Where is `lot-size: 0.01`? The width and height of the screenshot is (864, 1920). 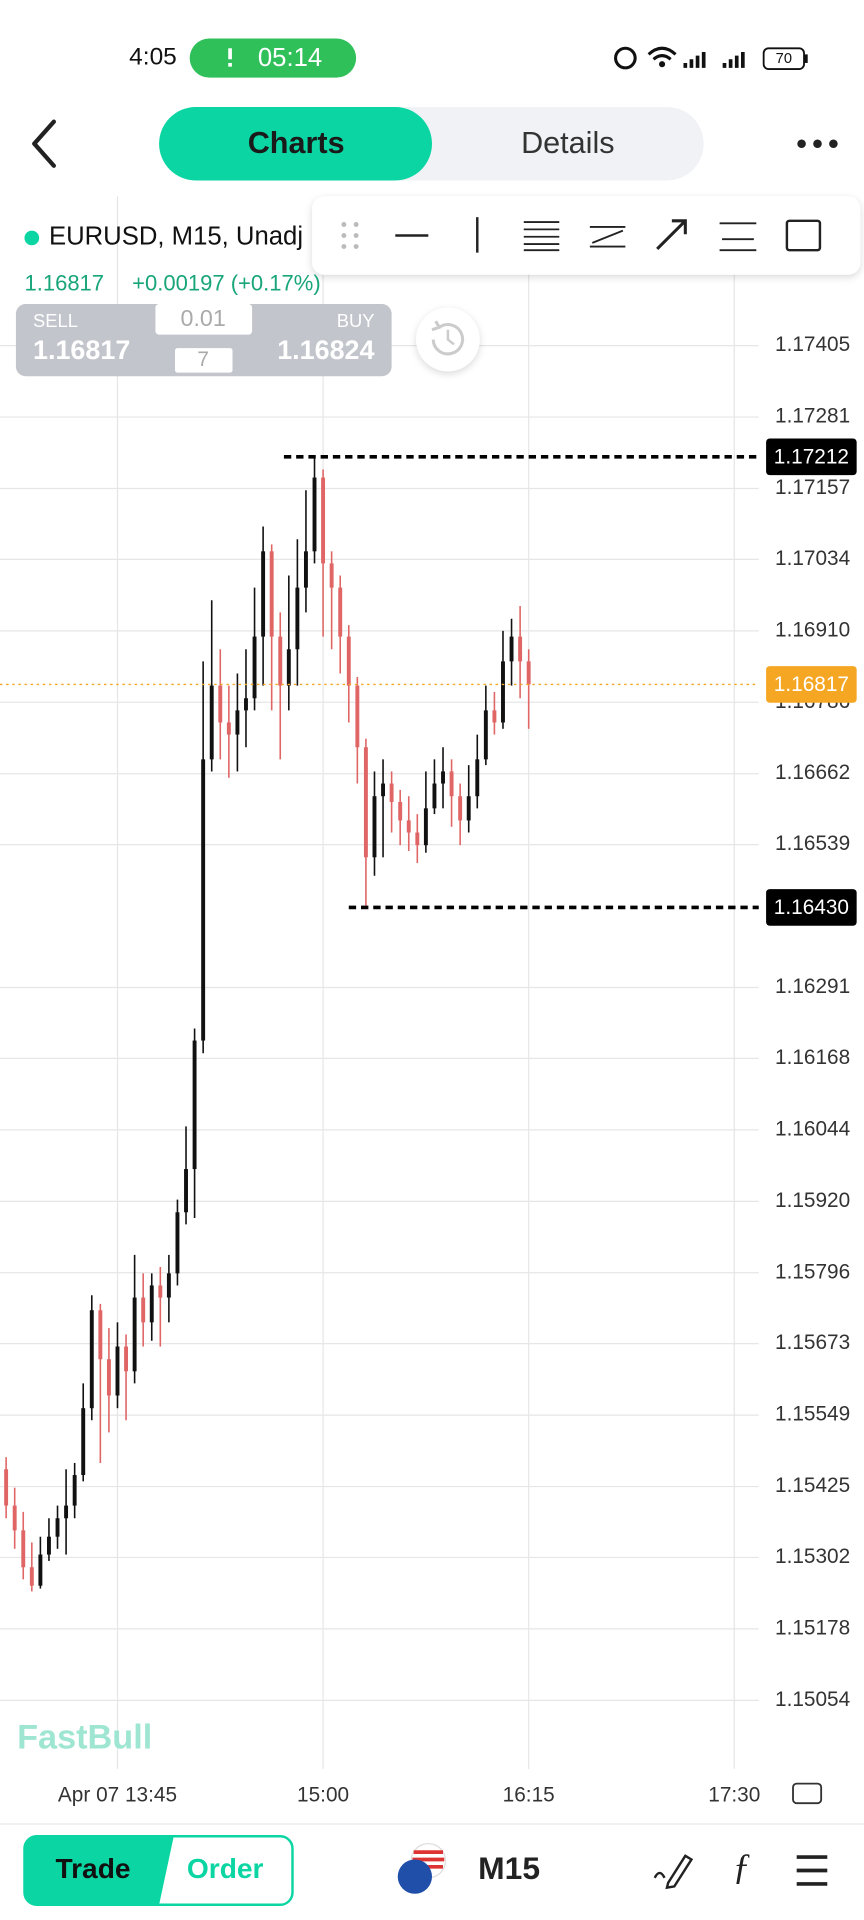
lot-size: 0.01 is located at coordinates (203, 318).